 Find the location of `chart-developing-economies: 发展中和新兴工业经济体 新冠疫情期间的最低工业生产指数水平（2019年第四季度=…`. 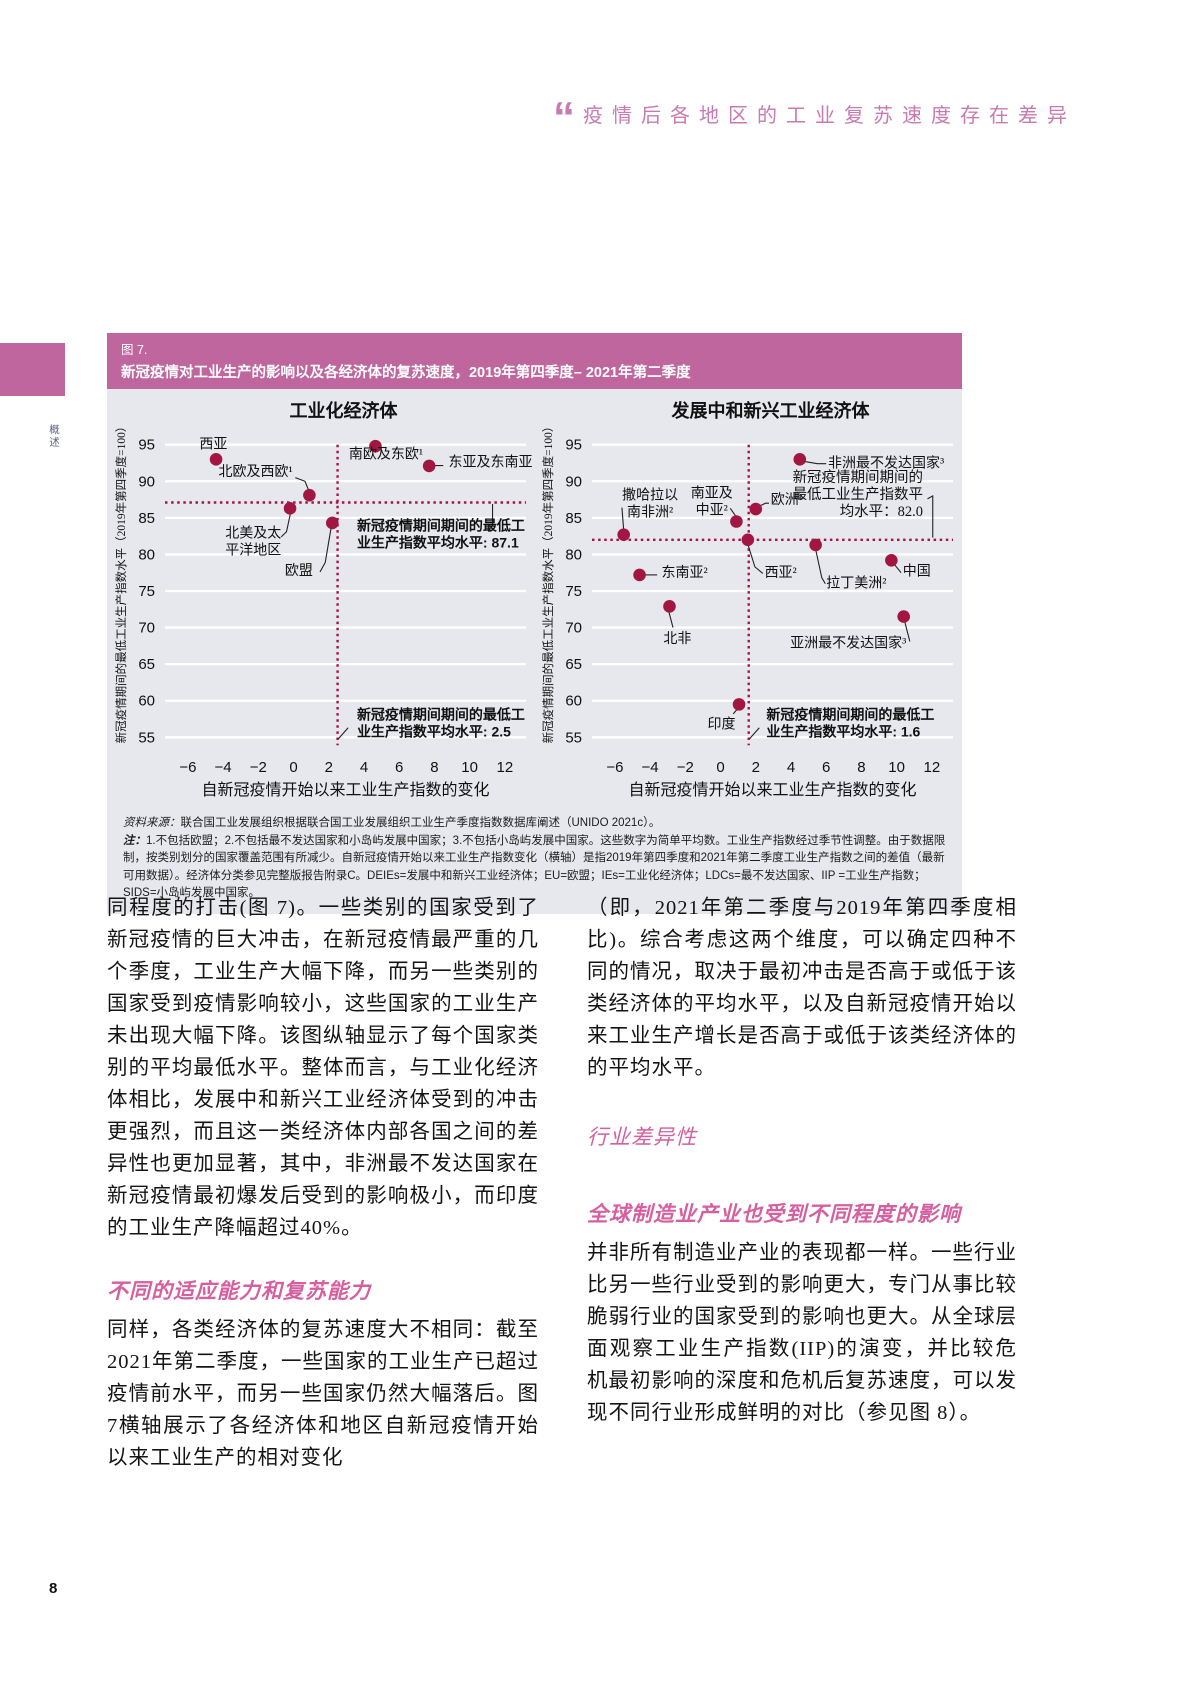

chart-developing-economies: 发展中和新兴工业经济体 新冠疫情期间的最低工业生产指数水平（2019年第四季度=… is located at coordinates (747, 596).